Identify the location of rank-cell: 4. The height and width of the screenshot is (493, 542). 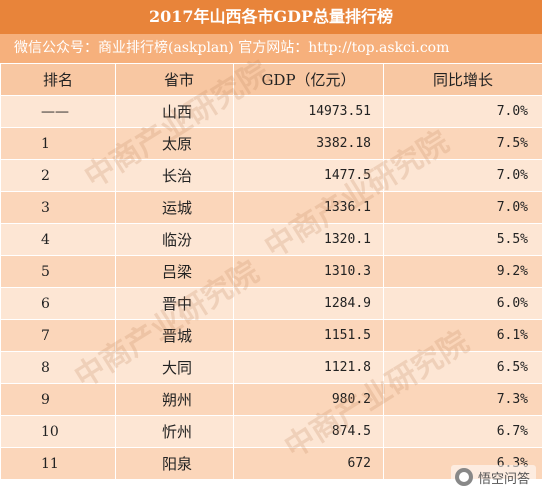
(58, 239).